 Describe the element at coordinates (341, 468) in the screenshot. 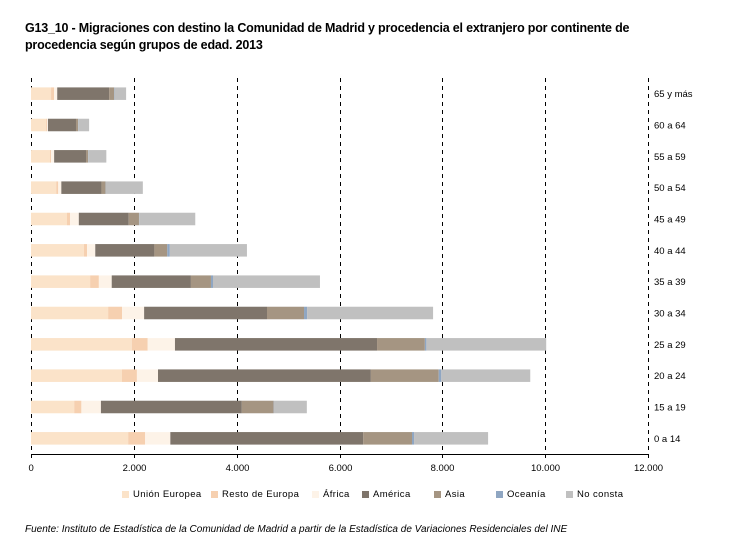

I see `x-tick-label: 6.000` at that location.